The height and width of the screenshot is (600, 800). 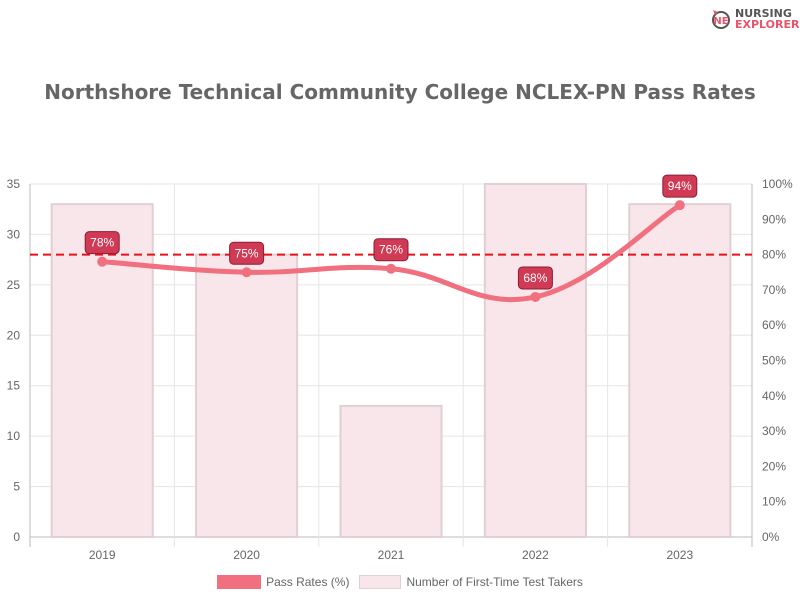 What do you see at coordinates (16, 487) in the screenshot?
I see `left-tick-label: 5` at bounding box center [16, 487].